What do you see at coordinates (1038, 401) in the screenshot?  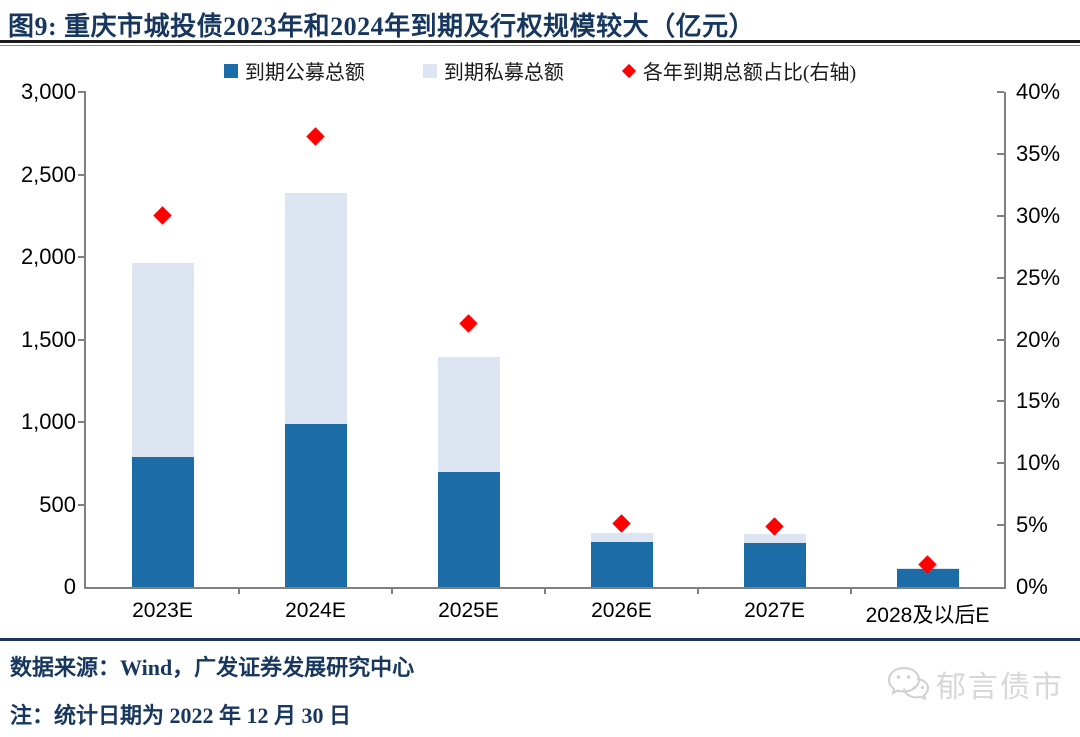 I see `right-axis-label: 15%` at bounding box center [1038, 401].